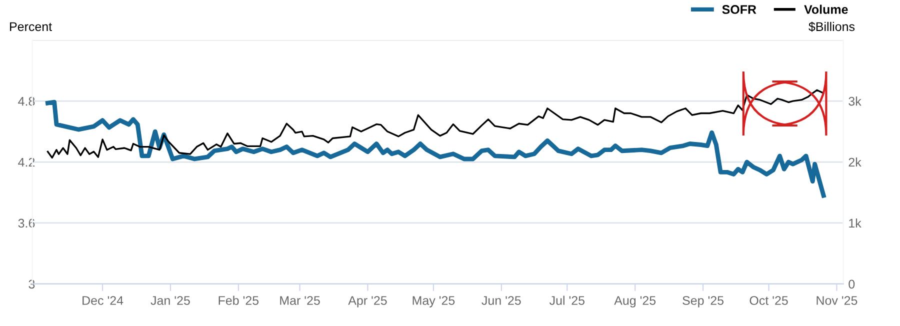 The image size is (900, 326). Describe the element at coordinates (855, 223) in the screenshot. I see `y2-tick-label: 1k` at that location.